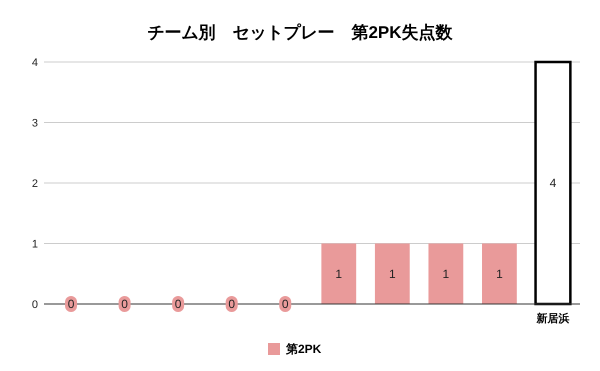 This screenshot has width=600, height=371. I want to click on y-tick-label: 1, so click(35, 244).